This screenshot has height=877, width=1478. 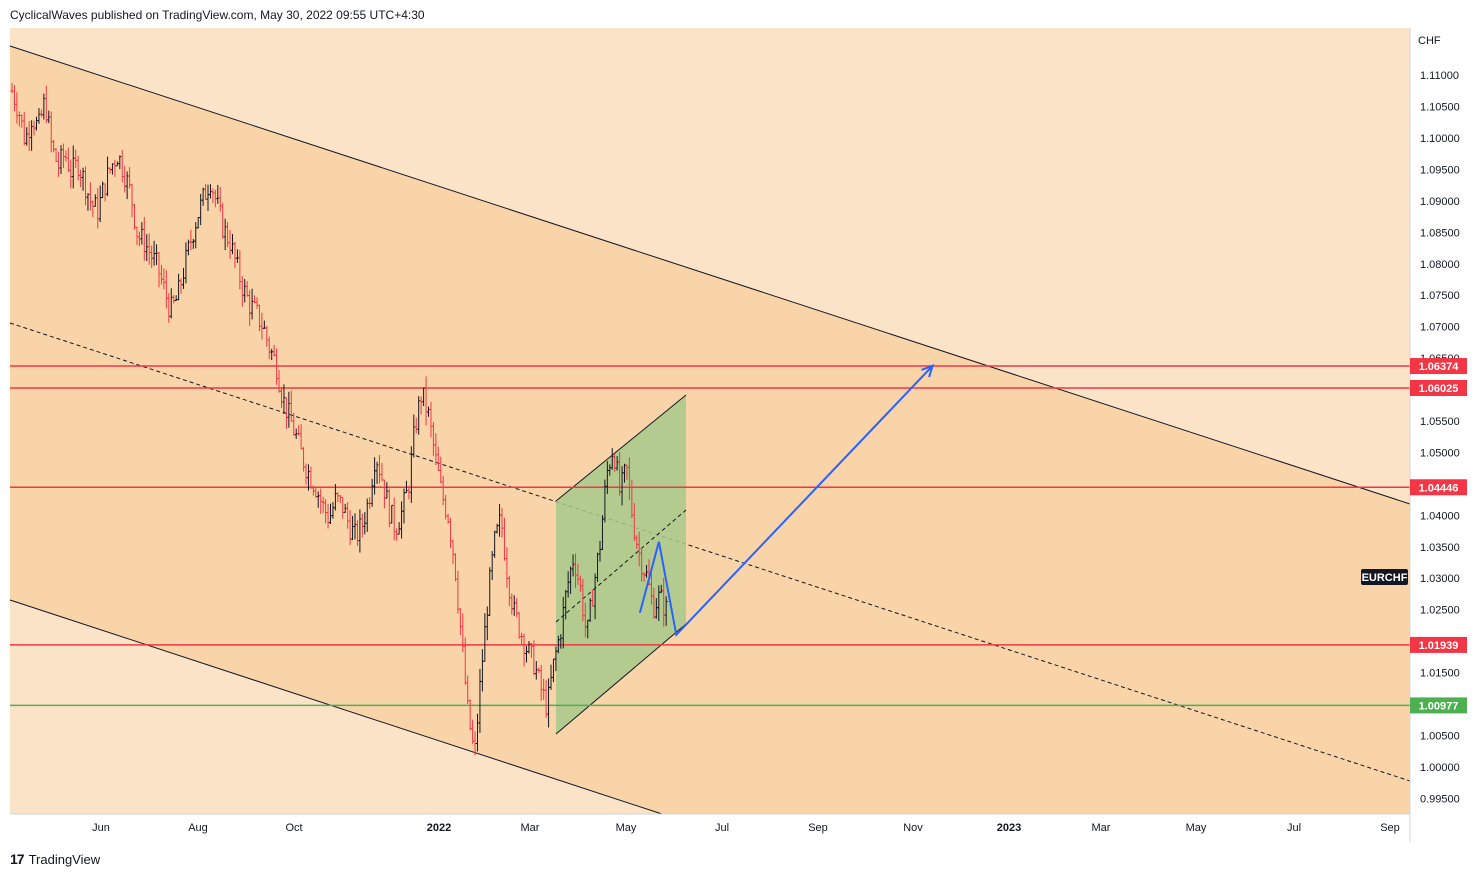 I want to click on y-tick-label: 1.05000, so click(x=1440, y=453).